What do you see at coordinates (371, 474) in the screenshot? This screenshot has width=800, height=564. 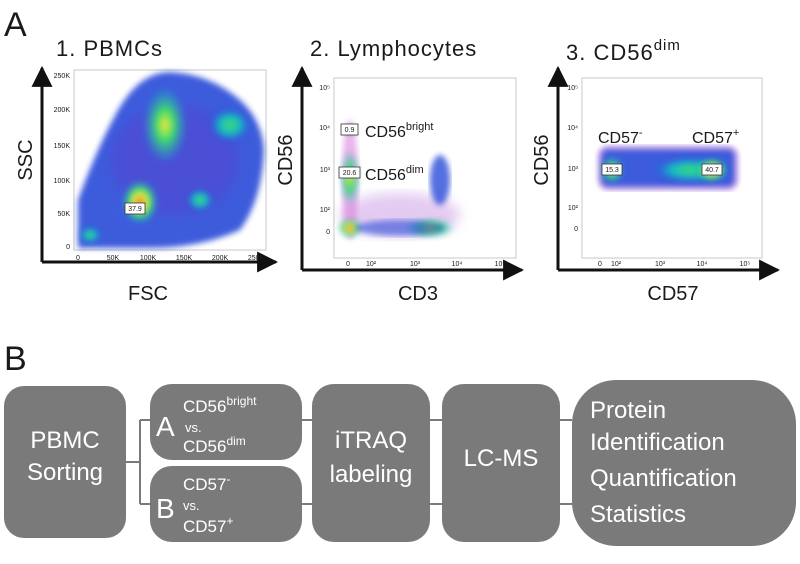 I see `svg-text: labeling` at bounding box center [371, 474].